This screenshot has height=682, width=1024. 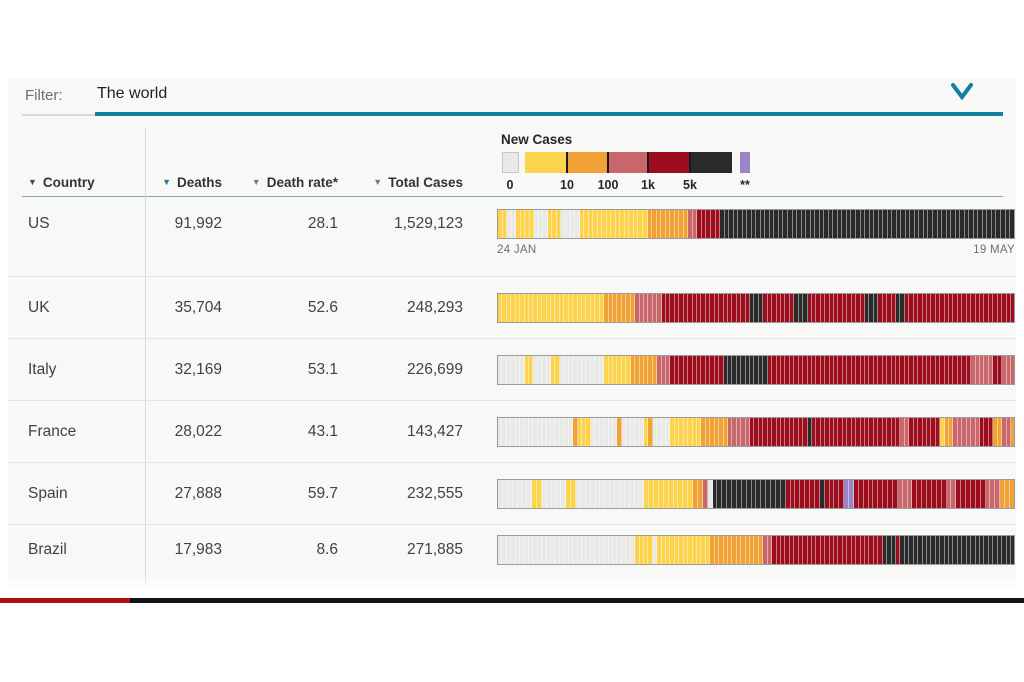 What do you see at coordinates (47, 549) in the screenshot?
I see `country-name: Brazil` at bounding box center [47, 549].